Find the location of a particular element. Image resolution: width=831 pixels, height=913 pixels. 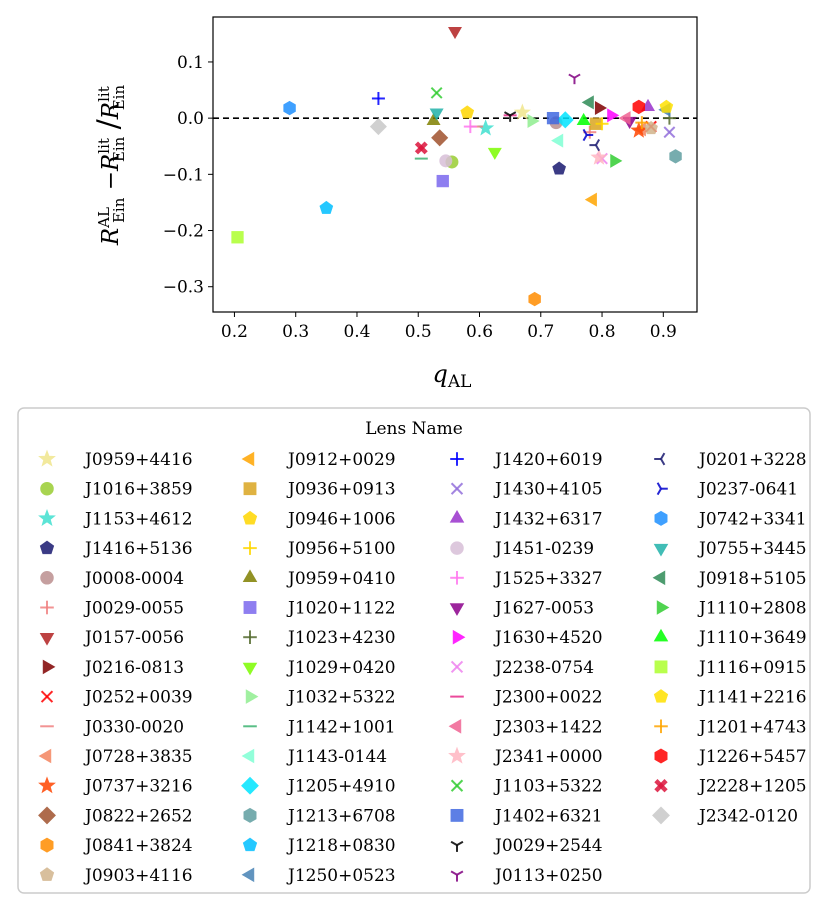

x-tick-label: 0.5 is located at coordinates (418, 332).